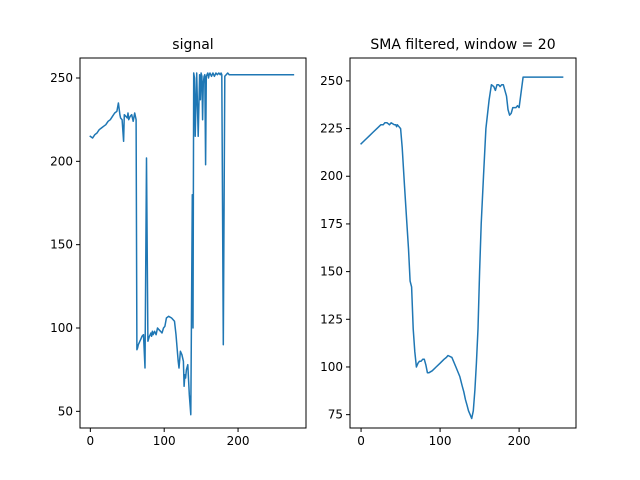 The image size is (640, 480). I want to click on chart-title: SMA filtered, window = 20, so click(462, 45).